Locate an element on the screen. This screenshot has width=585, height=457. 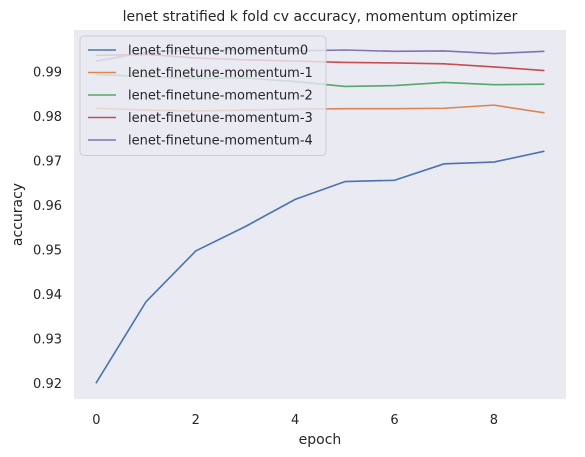
legend-label: lenet-finetune-momentum-1 is located at coordinates (220, 73).